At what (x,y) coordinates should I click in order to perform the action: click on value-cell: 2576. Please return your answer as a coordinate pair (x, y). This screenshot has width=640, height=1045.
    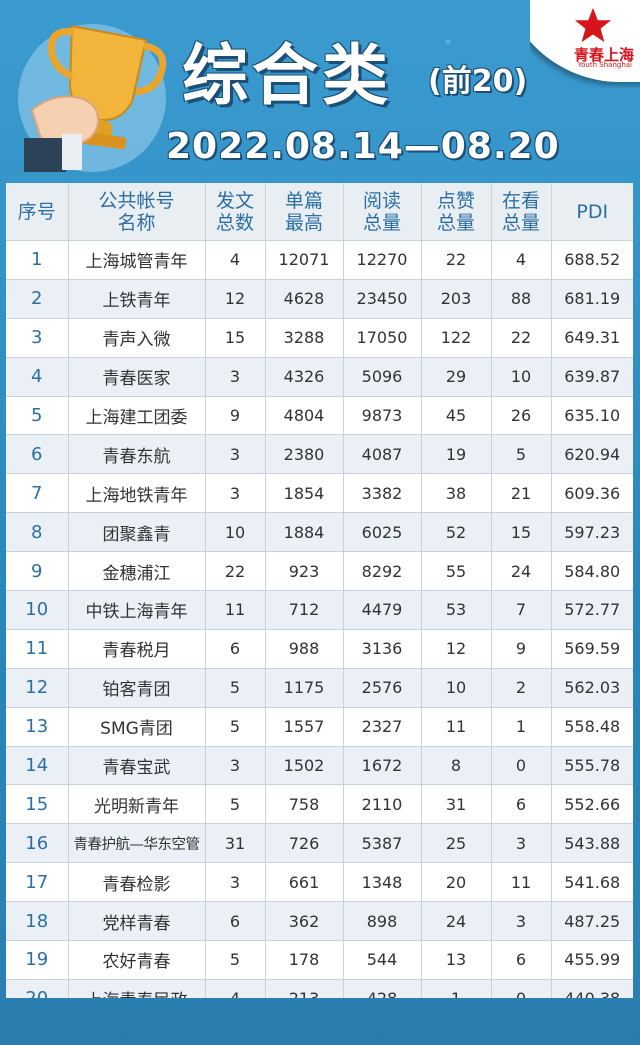
    Looking at the image, I should click on (382, 687).